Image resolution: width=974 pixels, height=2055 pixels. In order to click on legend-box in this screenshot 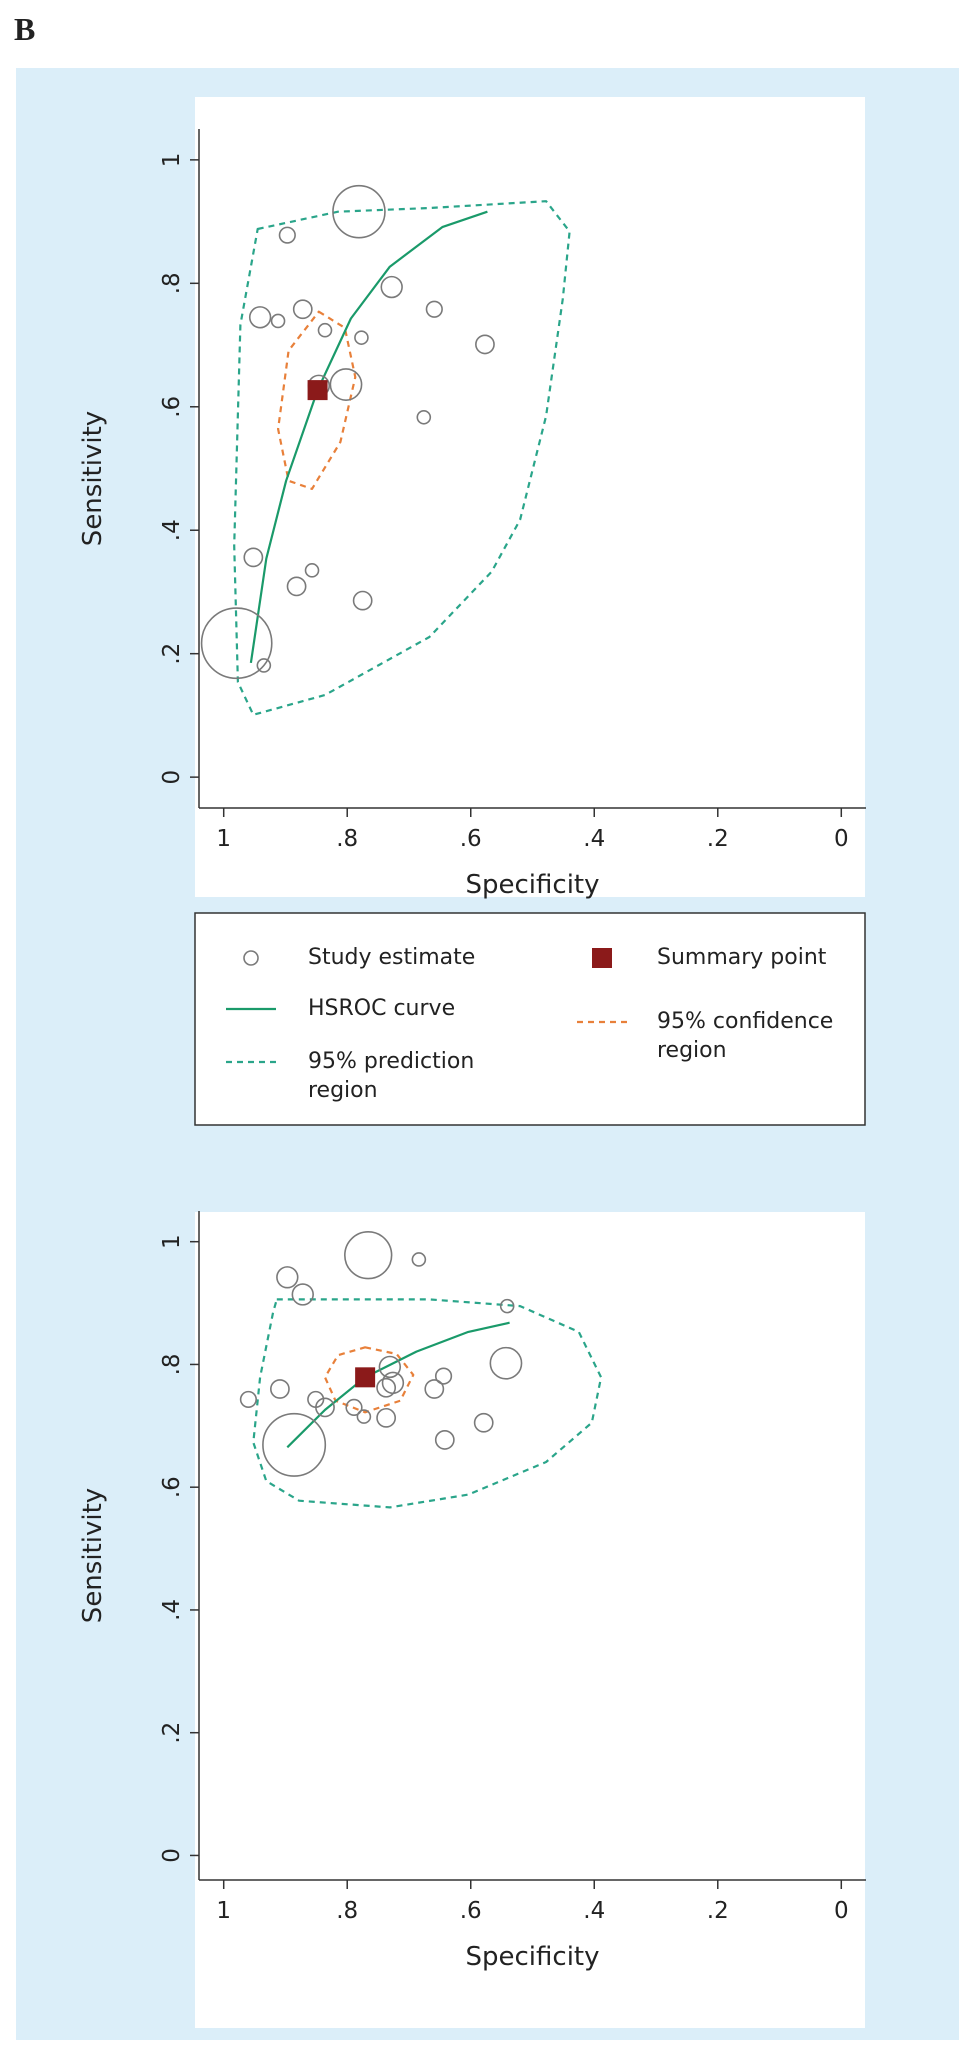, I will do `click(530, 1019)`.